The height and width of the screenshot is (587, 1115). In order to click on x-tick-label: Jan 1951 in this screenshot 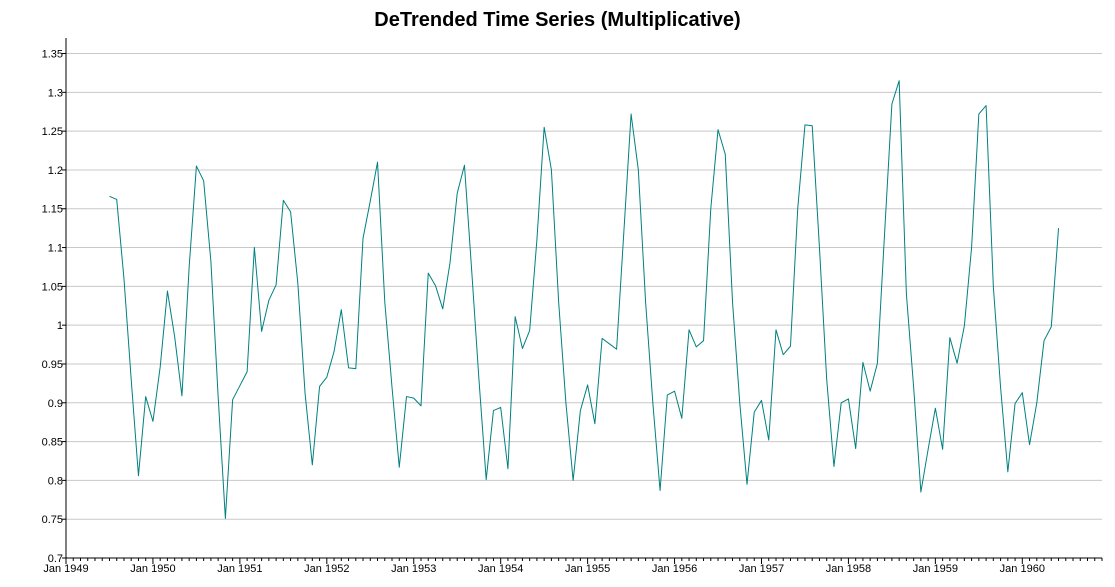, I will do `click(239, 569)`.